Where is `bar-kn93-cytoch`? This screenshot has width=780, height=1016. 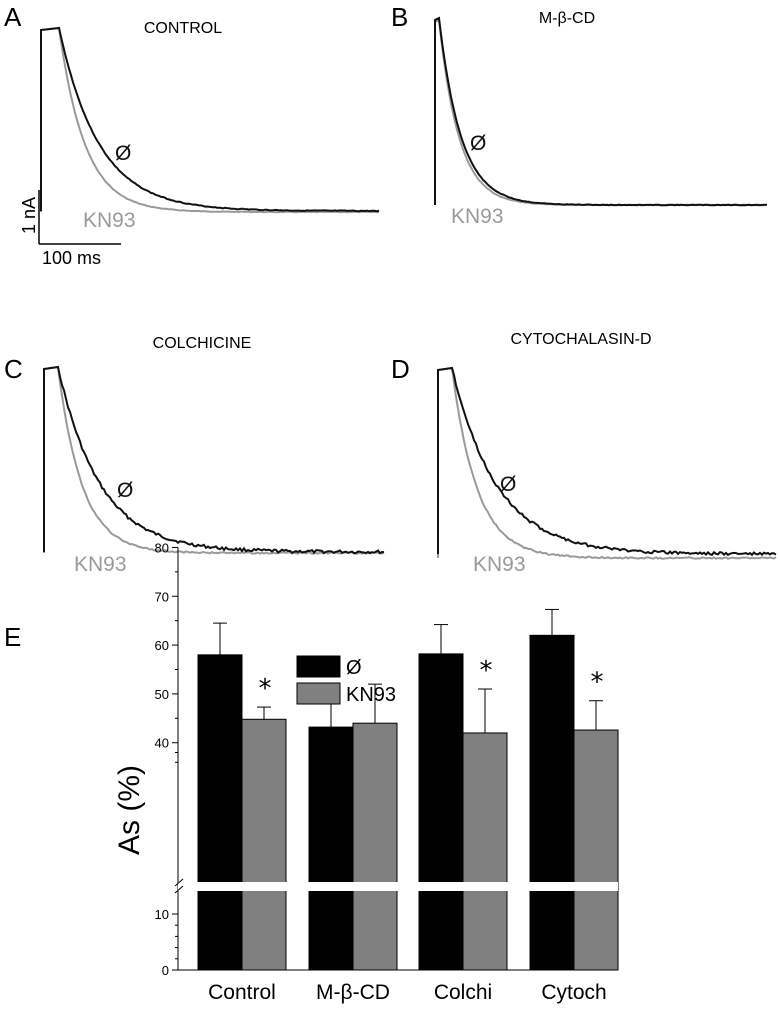
bar-kn93-cytoch is located at coordinates (596, 850).